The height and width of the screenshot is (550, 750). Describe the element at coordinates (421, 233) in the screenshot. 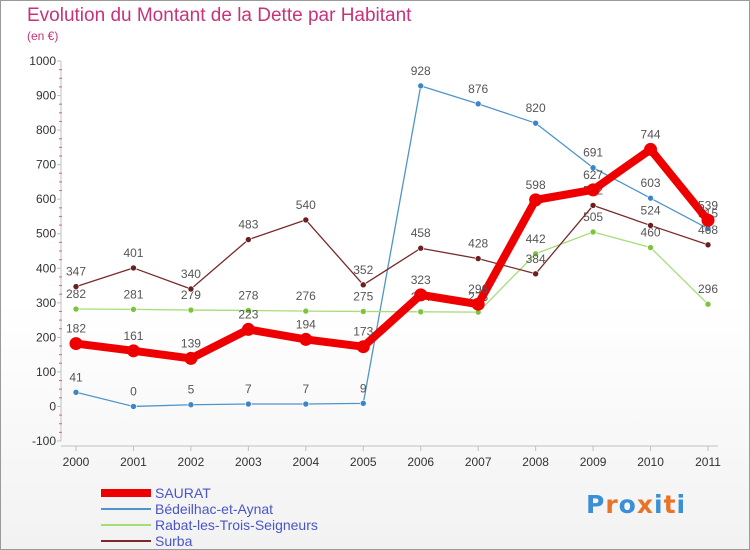

I see `data-label: 458` at that location.